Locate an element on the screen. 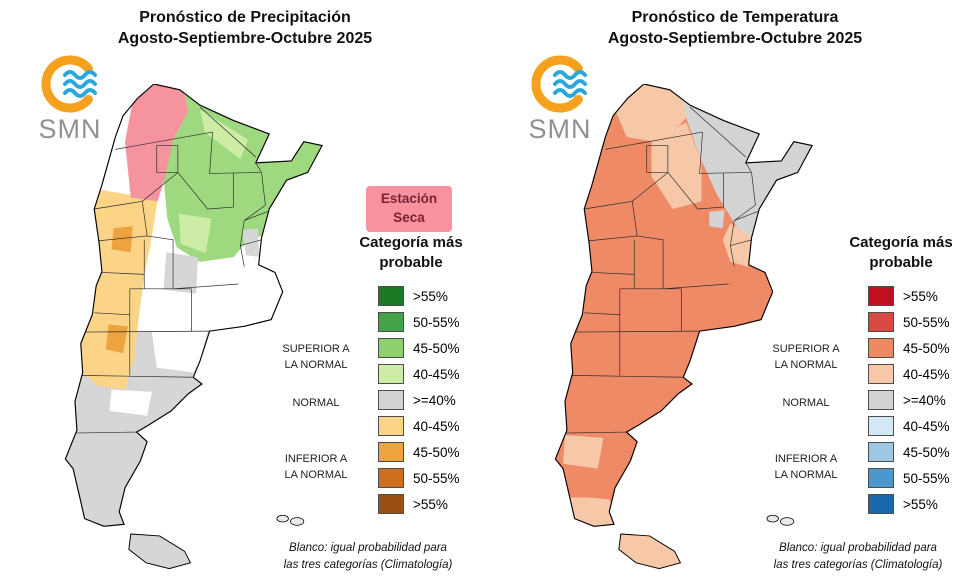 This screenshot has width=980, height=584. region-orange-west is located at coordinates (119, 289).